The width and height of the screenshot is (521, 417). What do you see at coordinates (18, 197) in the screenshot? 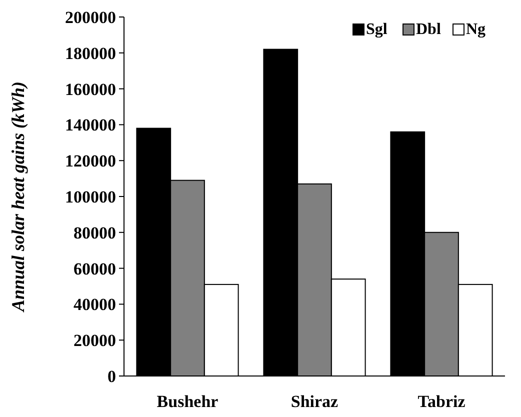
I see `y-axis-title: Annual solar heat gains (kWh)` at bounding box center [18, 197].